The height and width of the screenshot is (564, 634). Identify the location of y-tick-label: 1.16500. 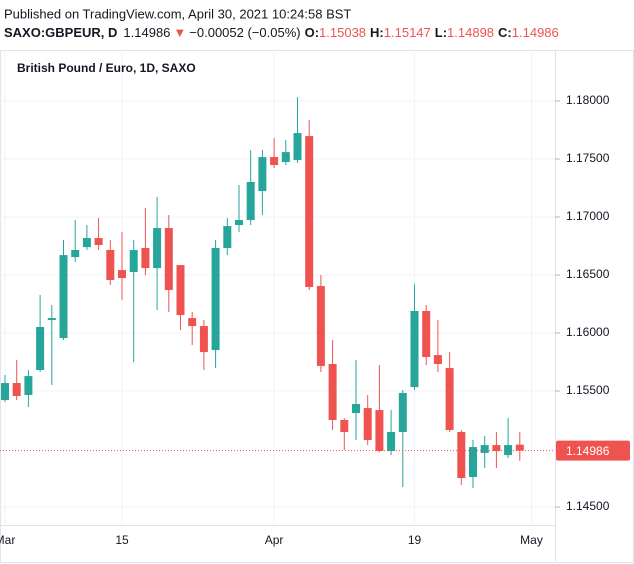
(588, 274).